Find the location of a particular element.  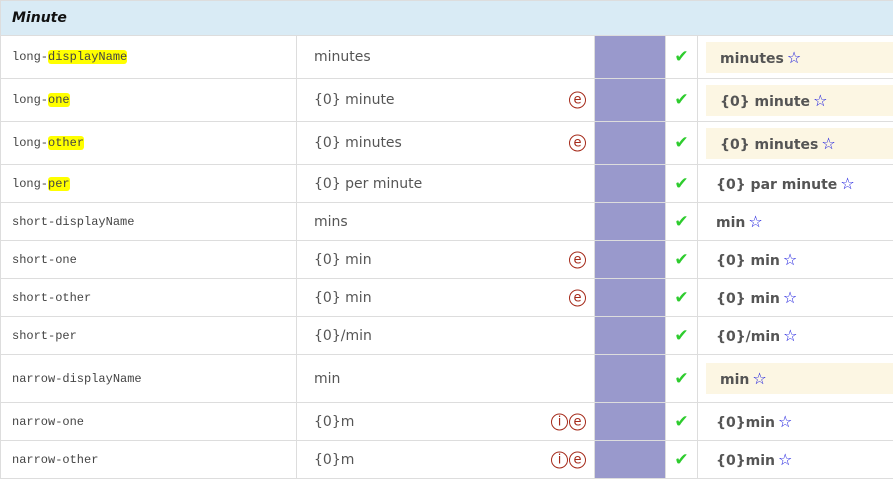

value-text: {0} minutes is located at coordinates (358, 143).